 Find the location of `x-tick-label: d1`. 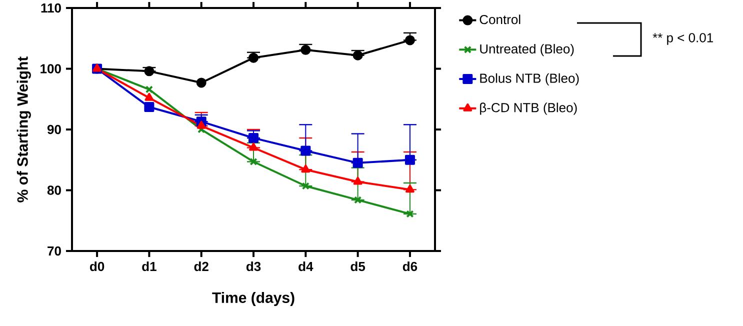

x-tick-label: d1 is located at coordinates (149, 267).